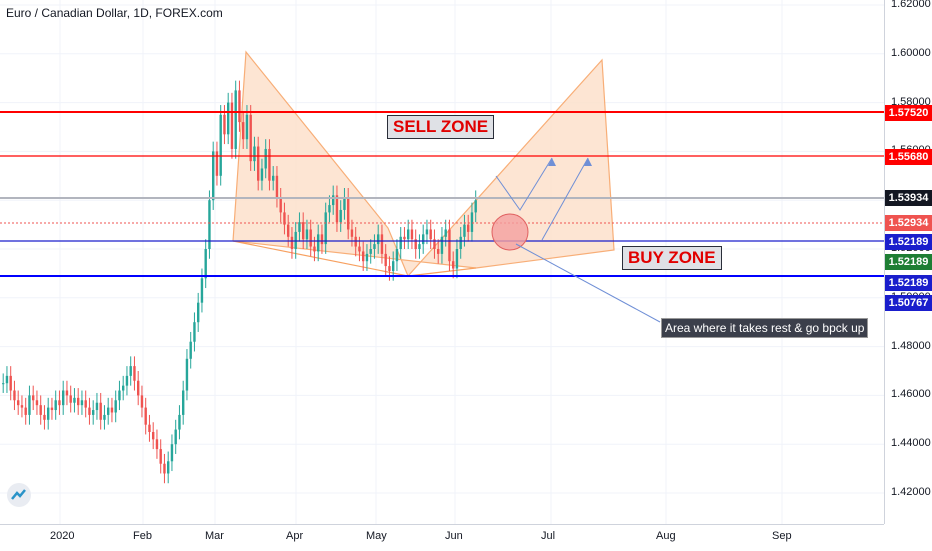 This screenshot has height=551, width=932. I want to click on time-tick-label: Apr, so click(295, 536).